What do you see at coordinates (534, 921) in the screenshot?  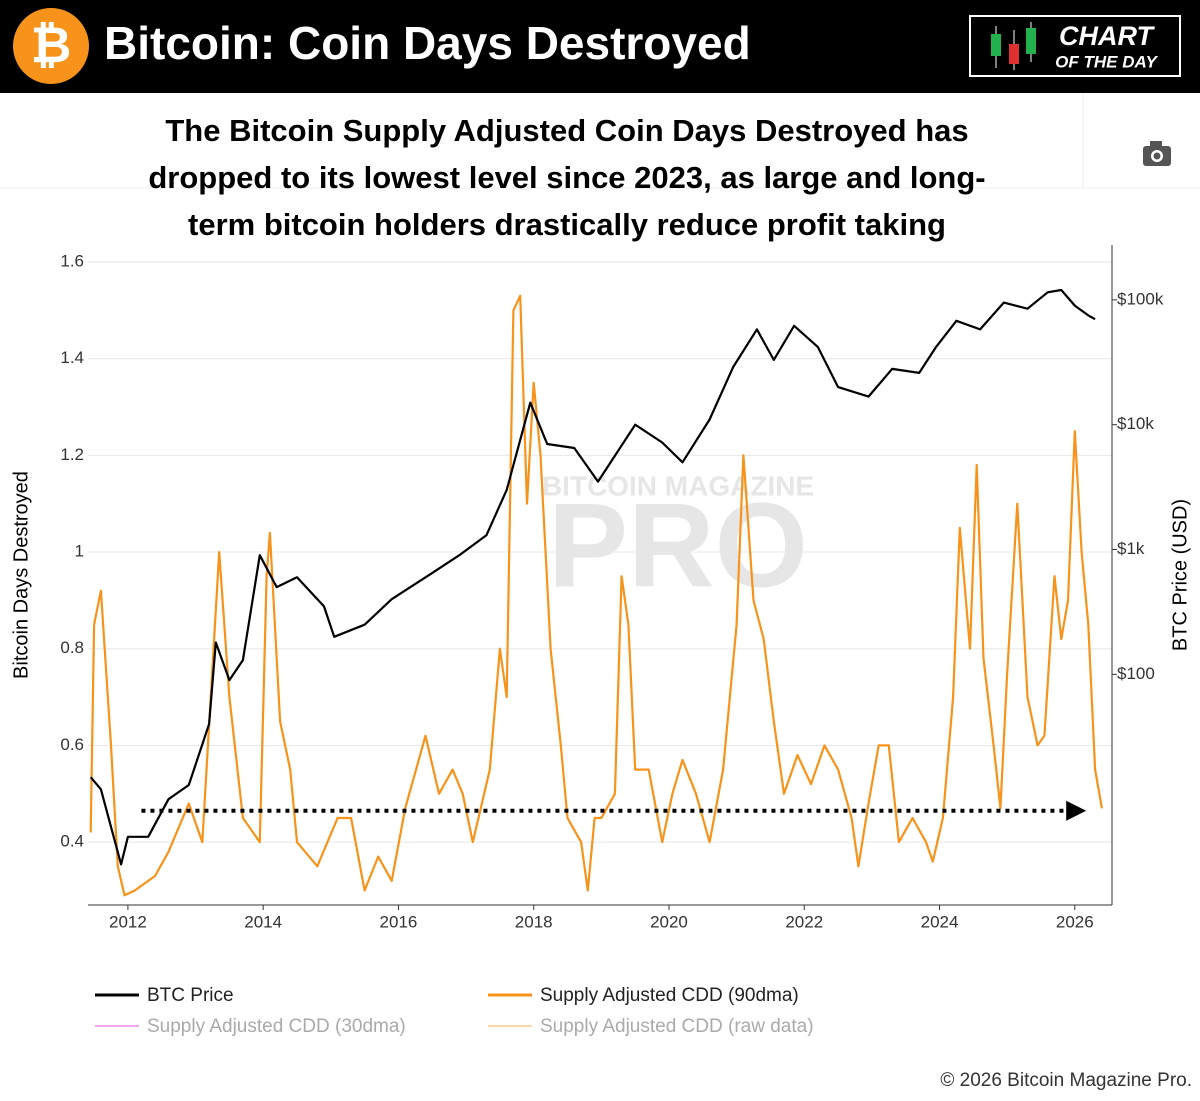 I see `x-tick-label: 2018` at bounding box center [534, 921].